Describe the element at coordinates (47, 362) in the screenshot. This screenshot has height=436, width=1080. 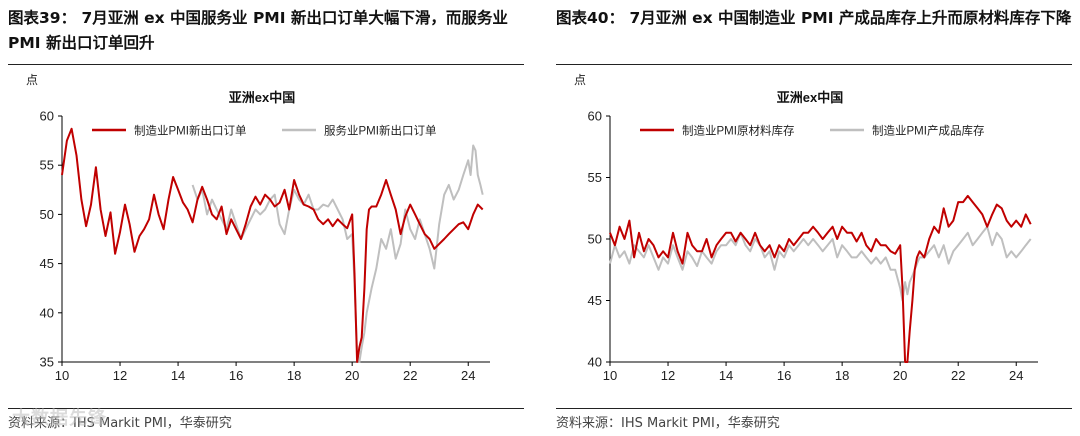
I see `y-tick-label: 35` at that location.